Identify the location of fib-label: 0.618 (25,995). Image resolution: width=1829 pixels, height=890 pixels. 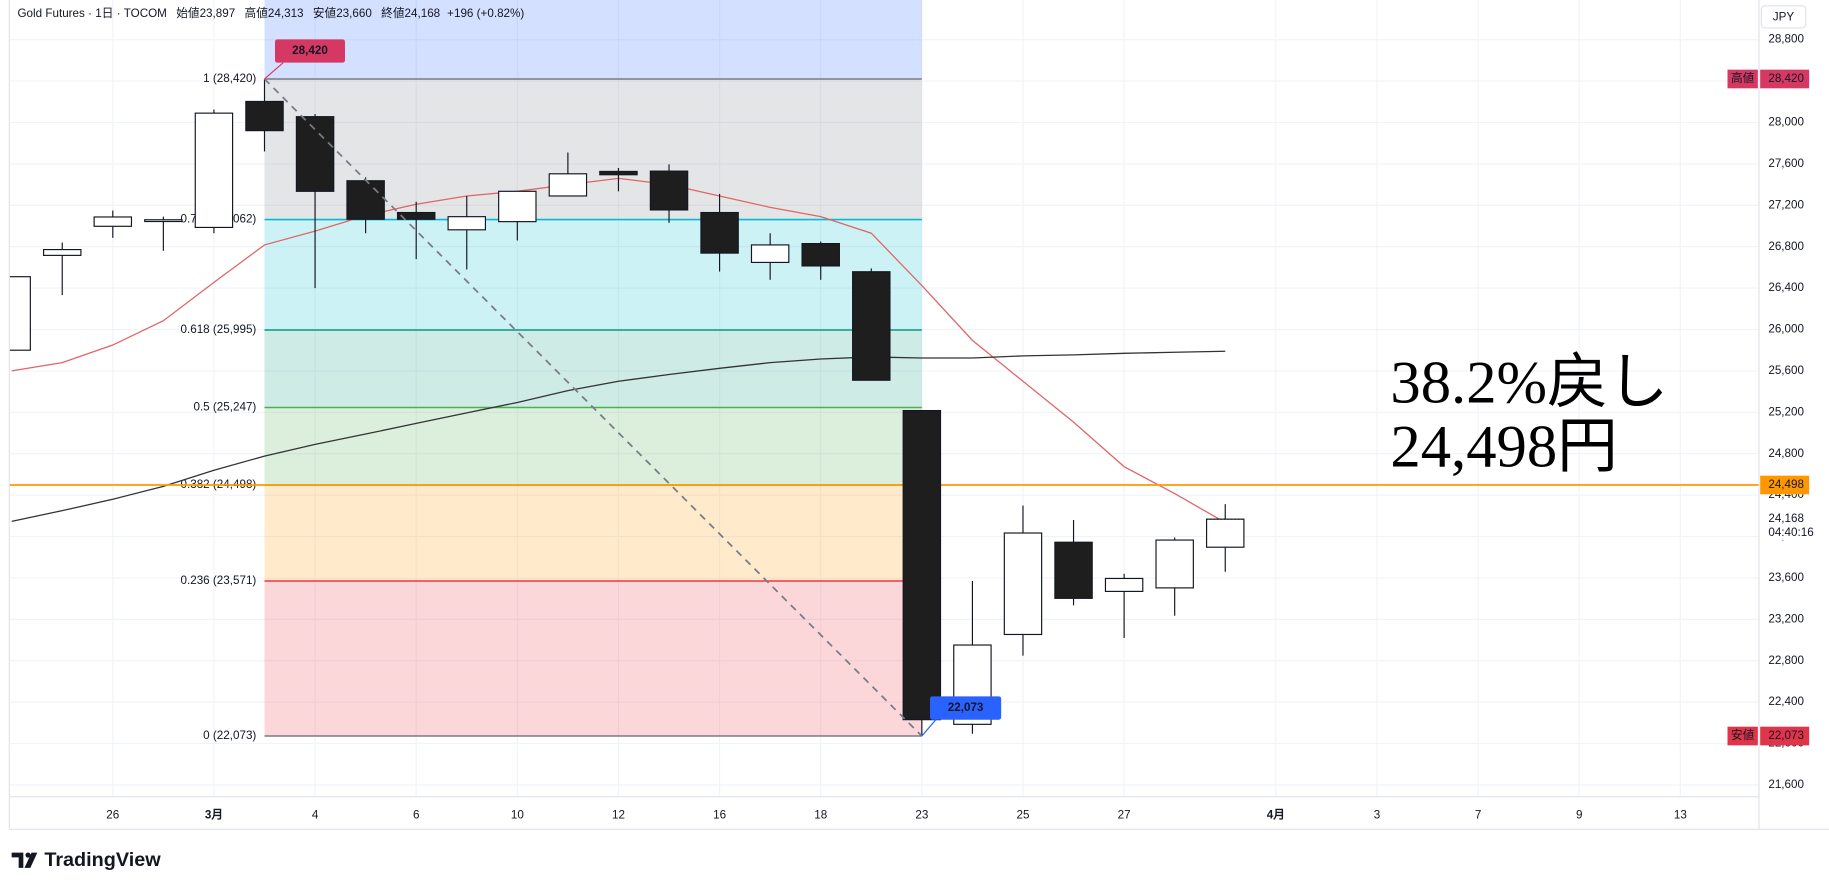
(219, 329).